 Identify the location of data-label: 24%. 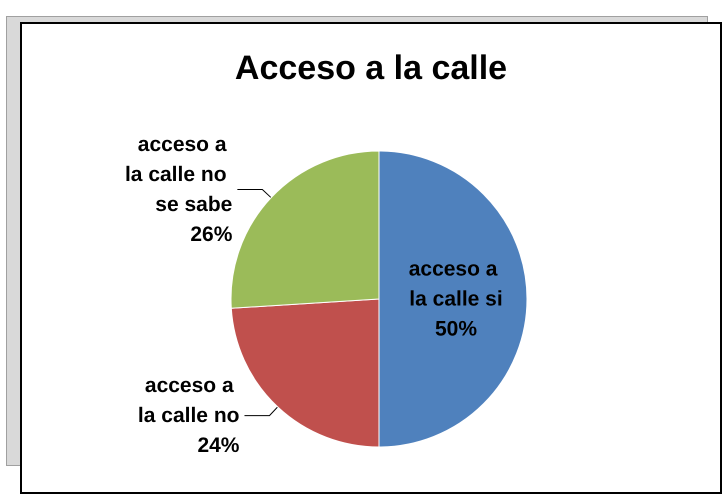
(218, 446).